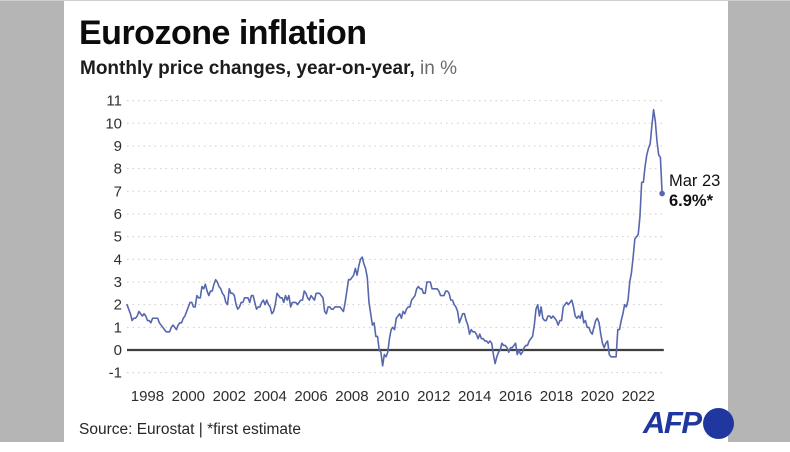 This screenshot has height=452, width=790. I want to click on y-tick-label: 4, so click(118, 259).